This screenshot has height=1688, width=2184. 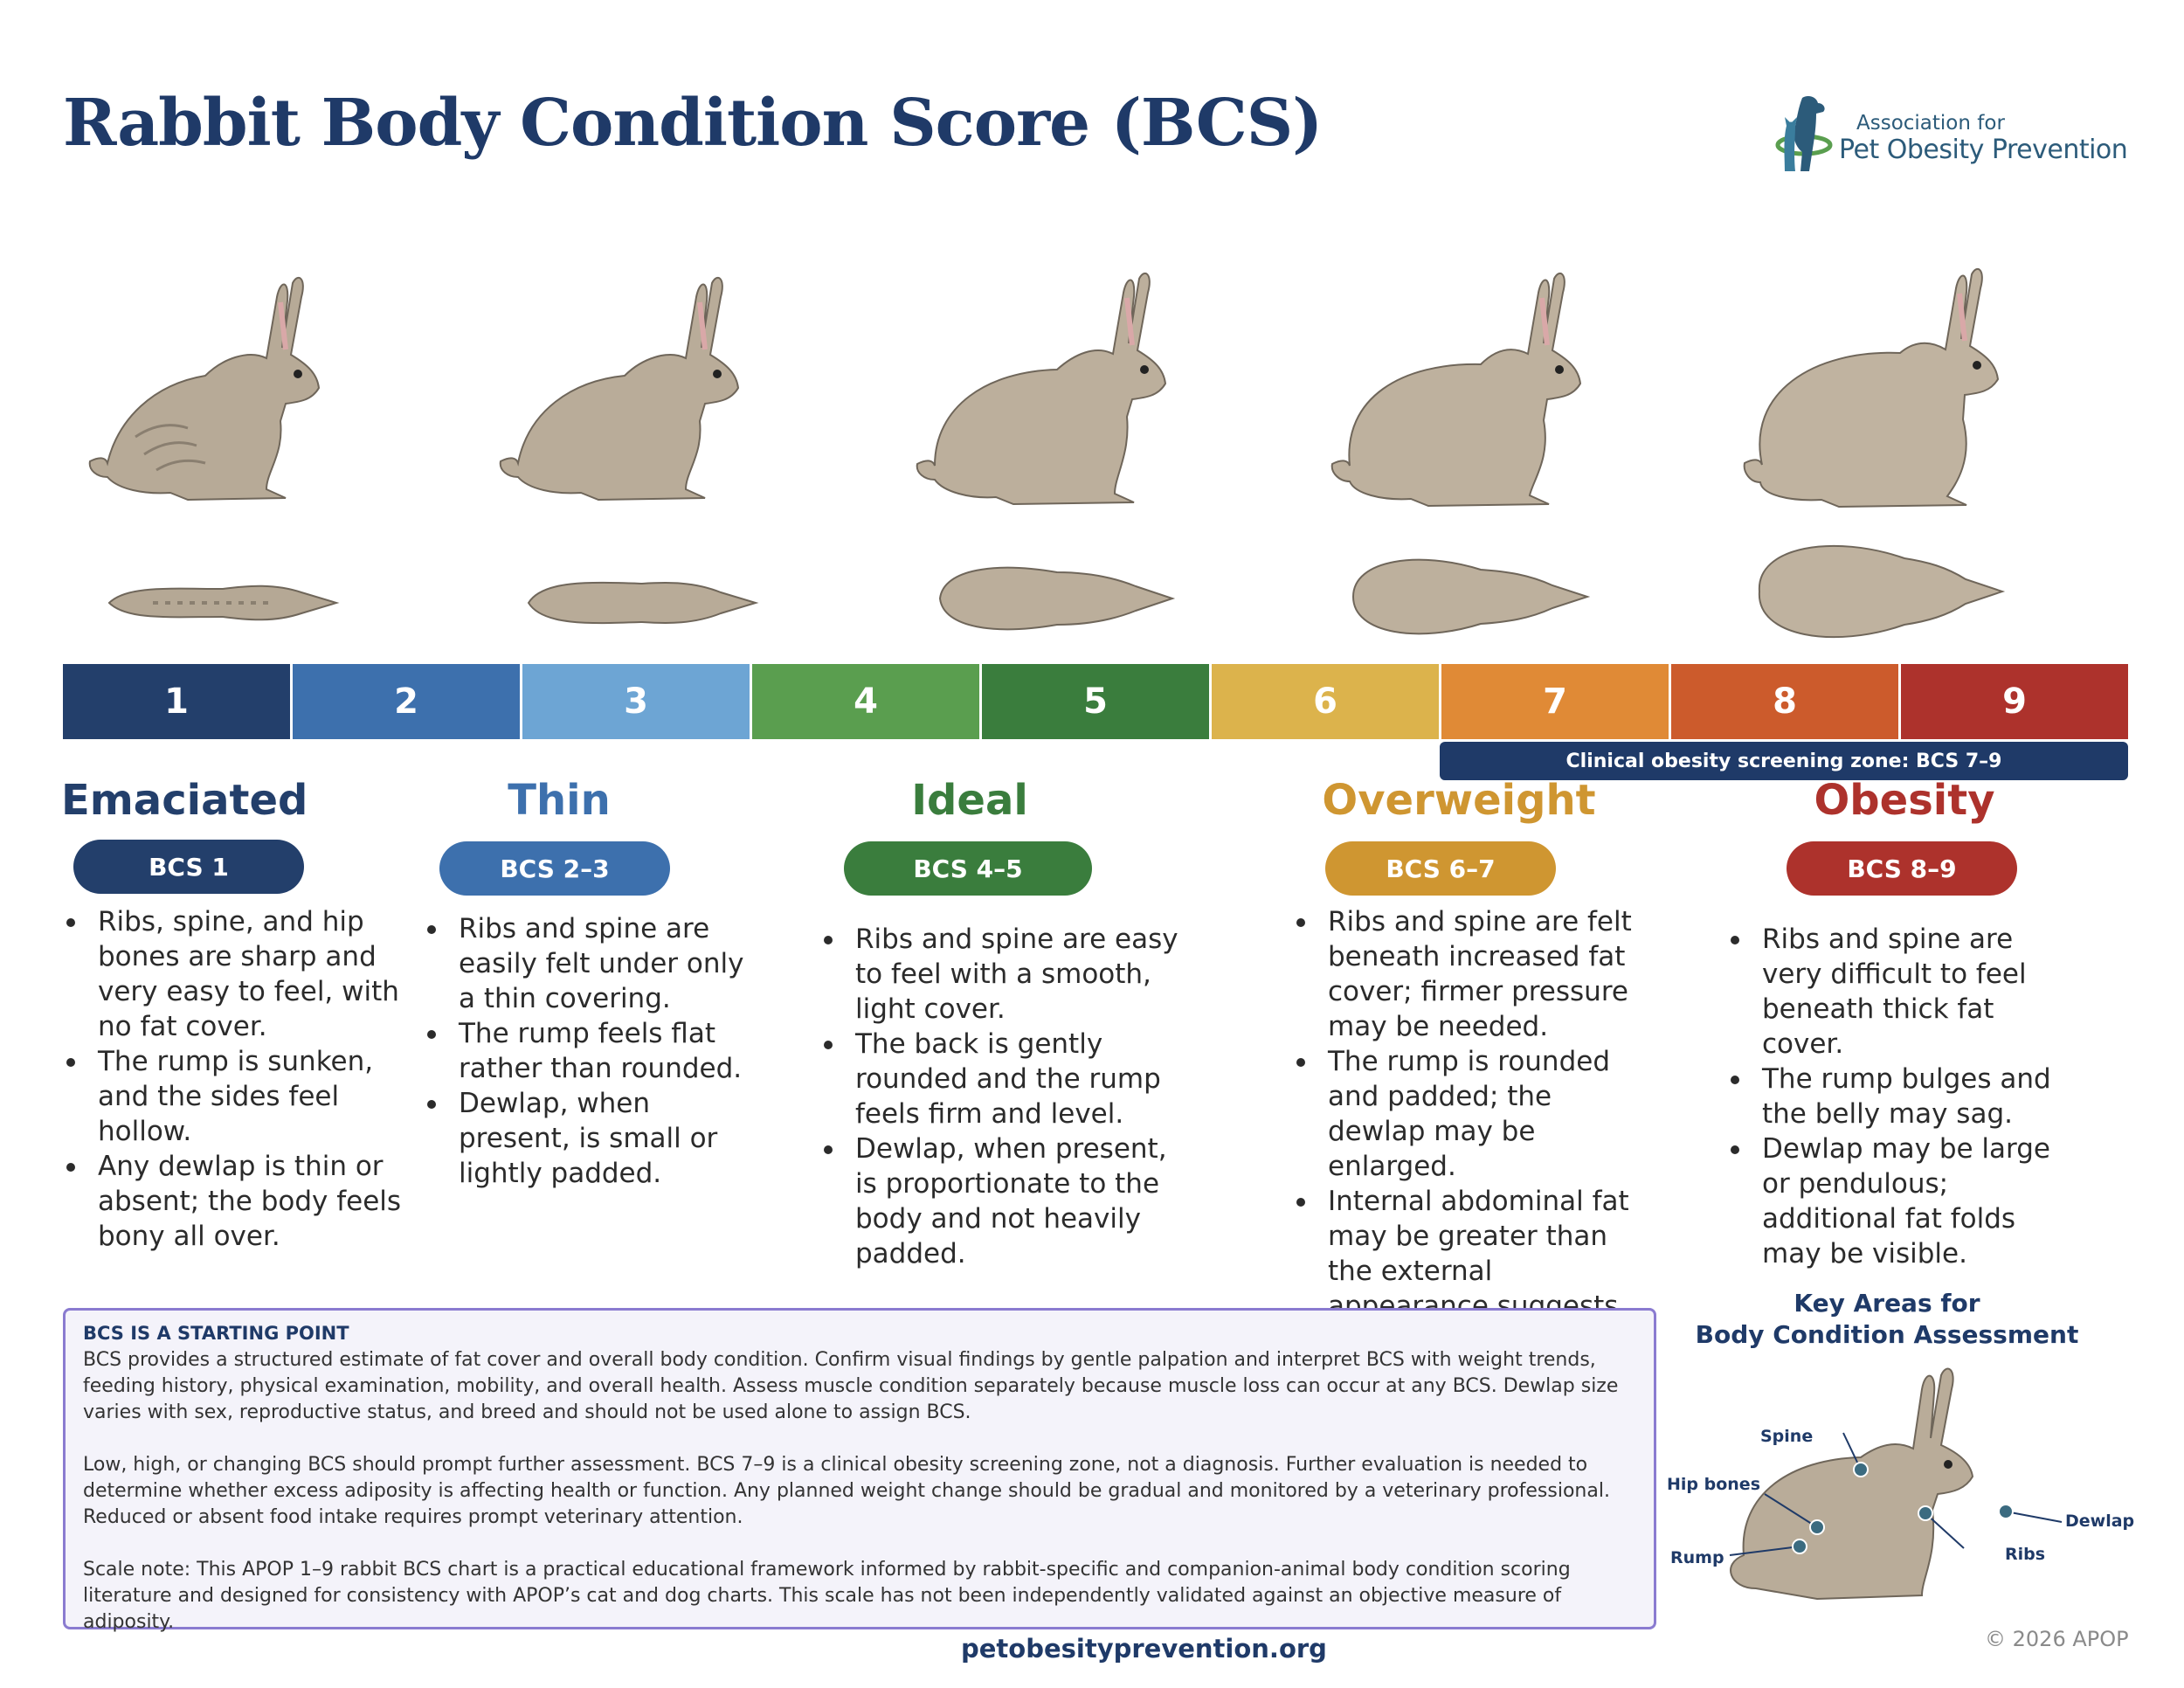 I want to click on category-title: Overweight, so click(x=1458, y=800).